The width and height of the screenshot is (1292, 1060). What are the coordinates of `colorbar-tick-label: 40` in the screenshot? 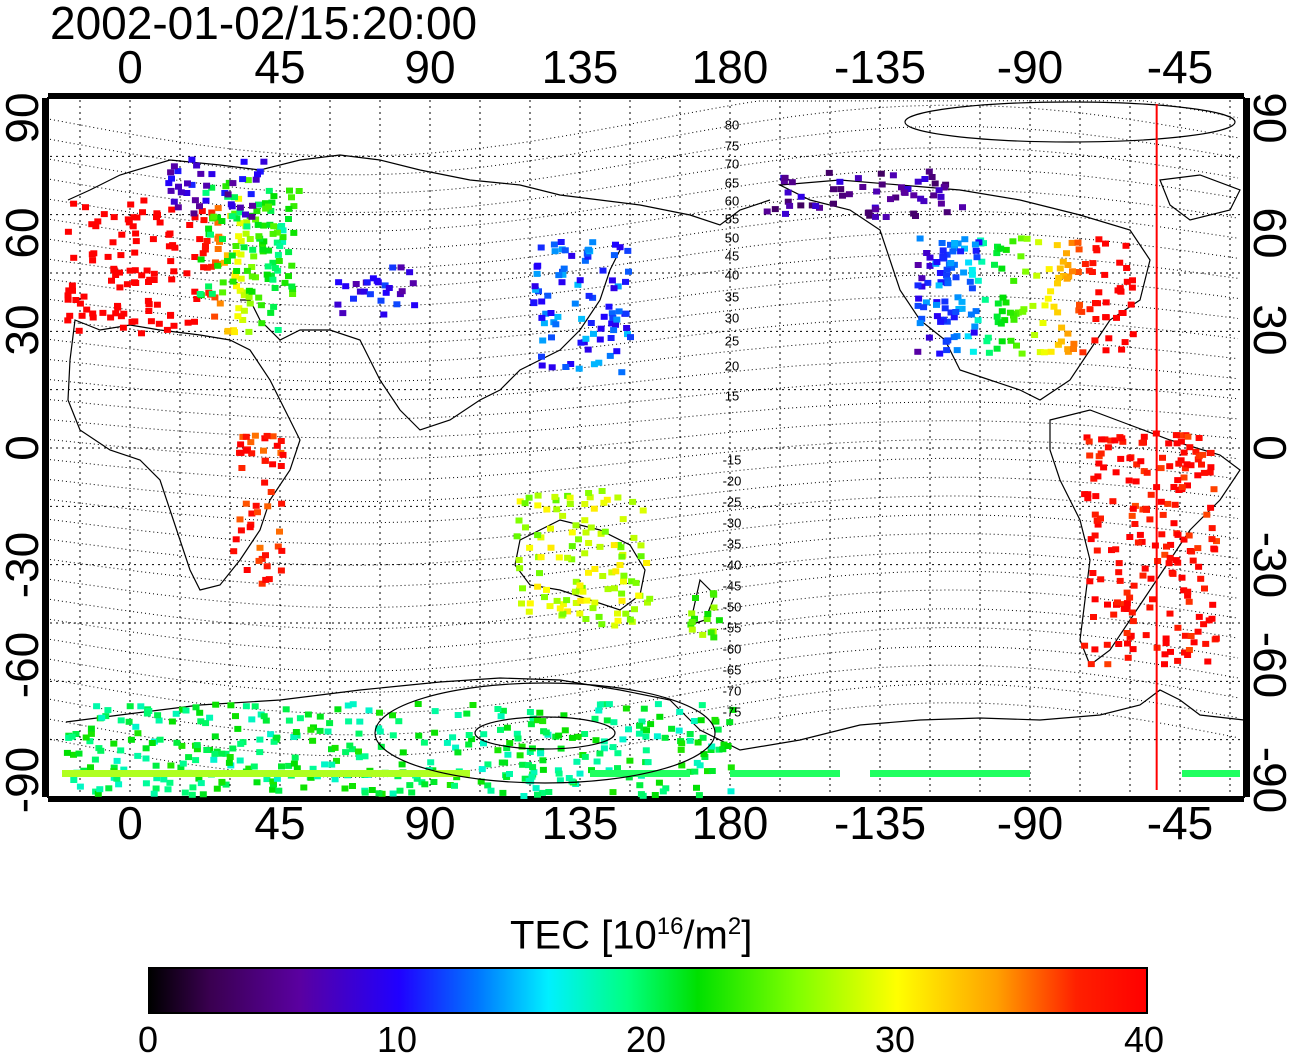 It's located at (1144, 1039).